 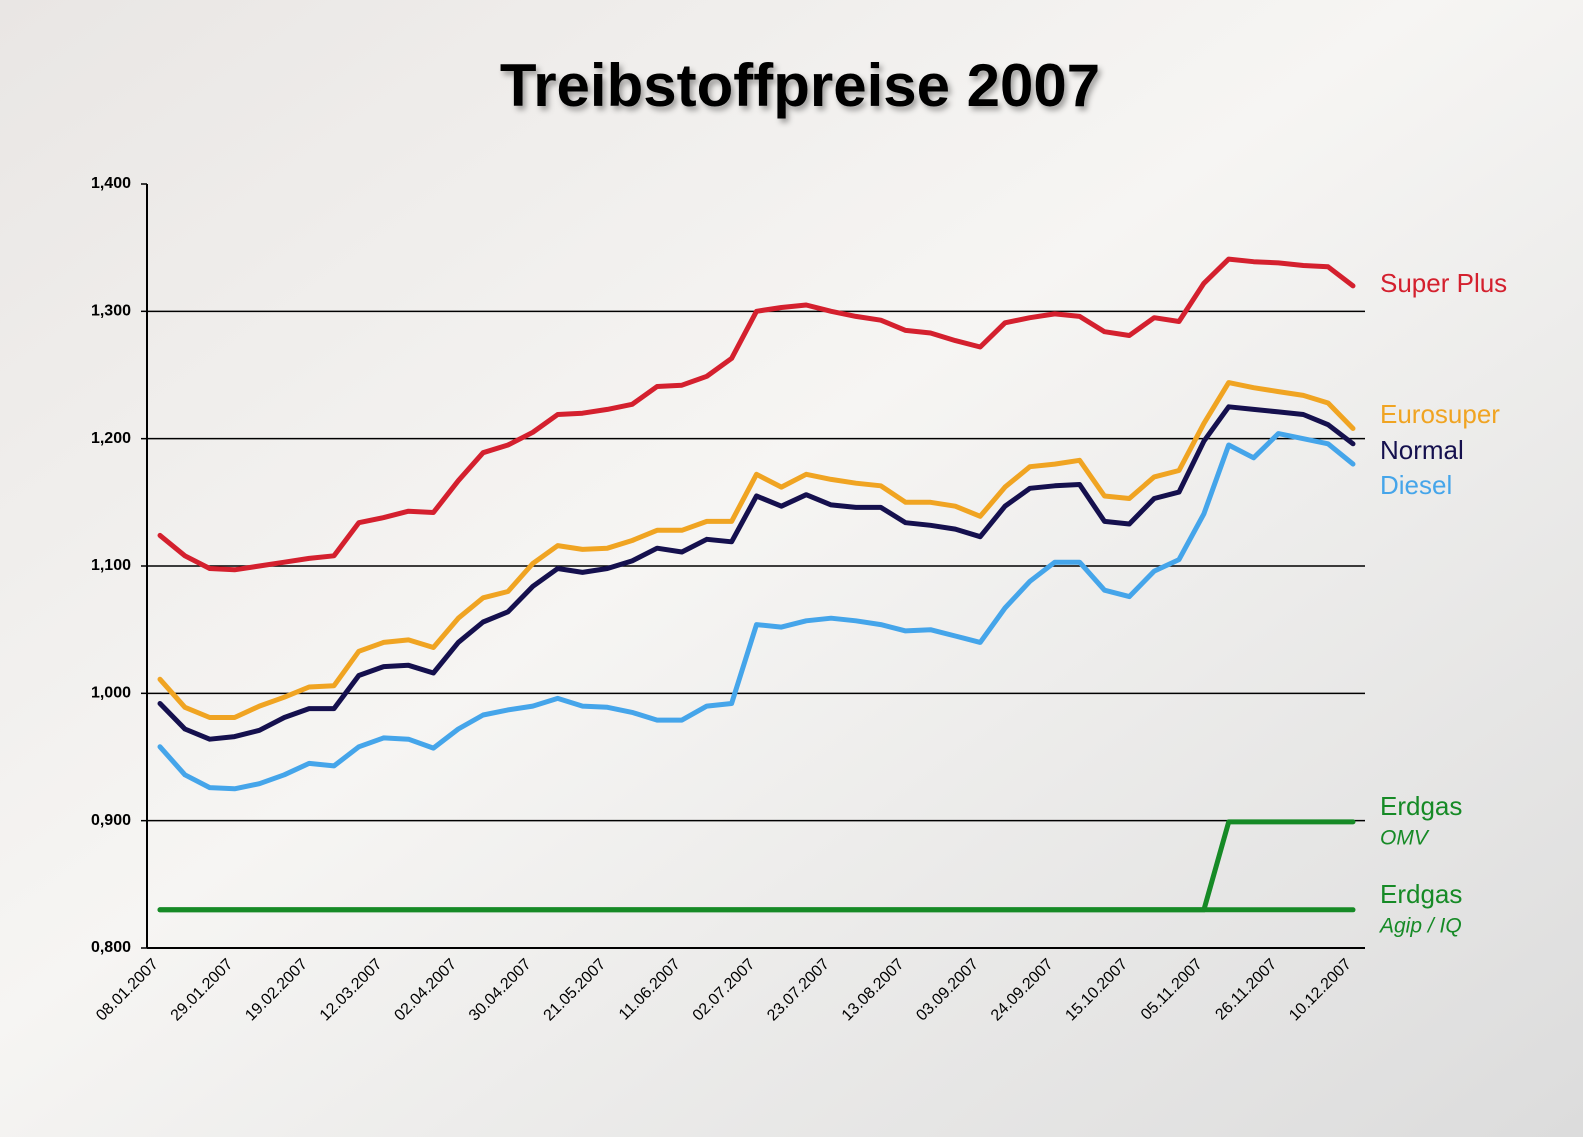 I want to click on y-tick-label: 0,800, so click(x=111, y=947).